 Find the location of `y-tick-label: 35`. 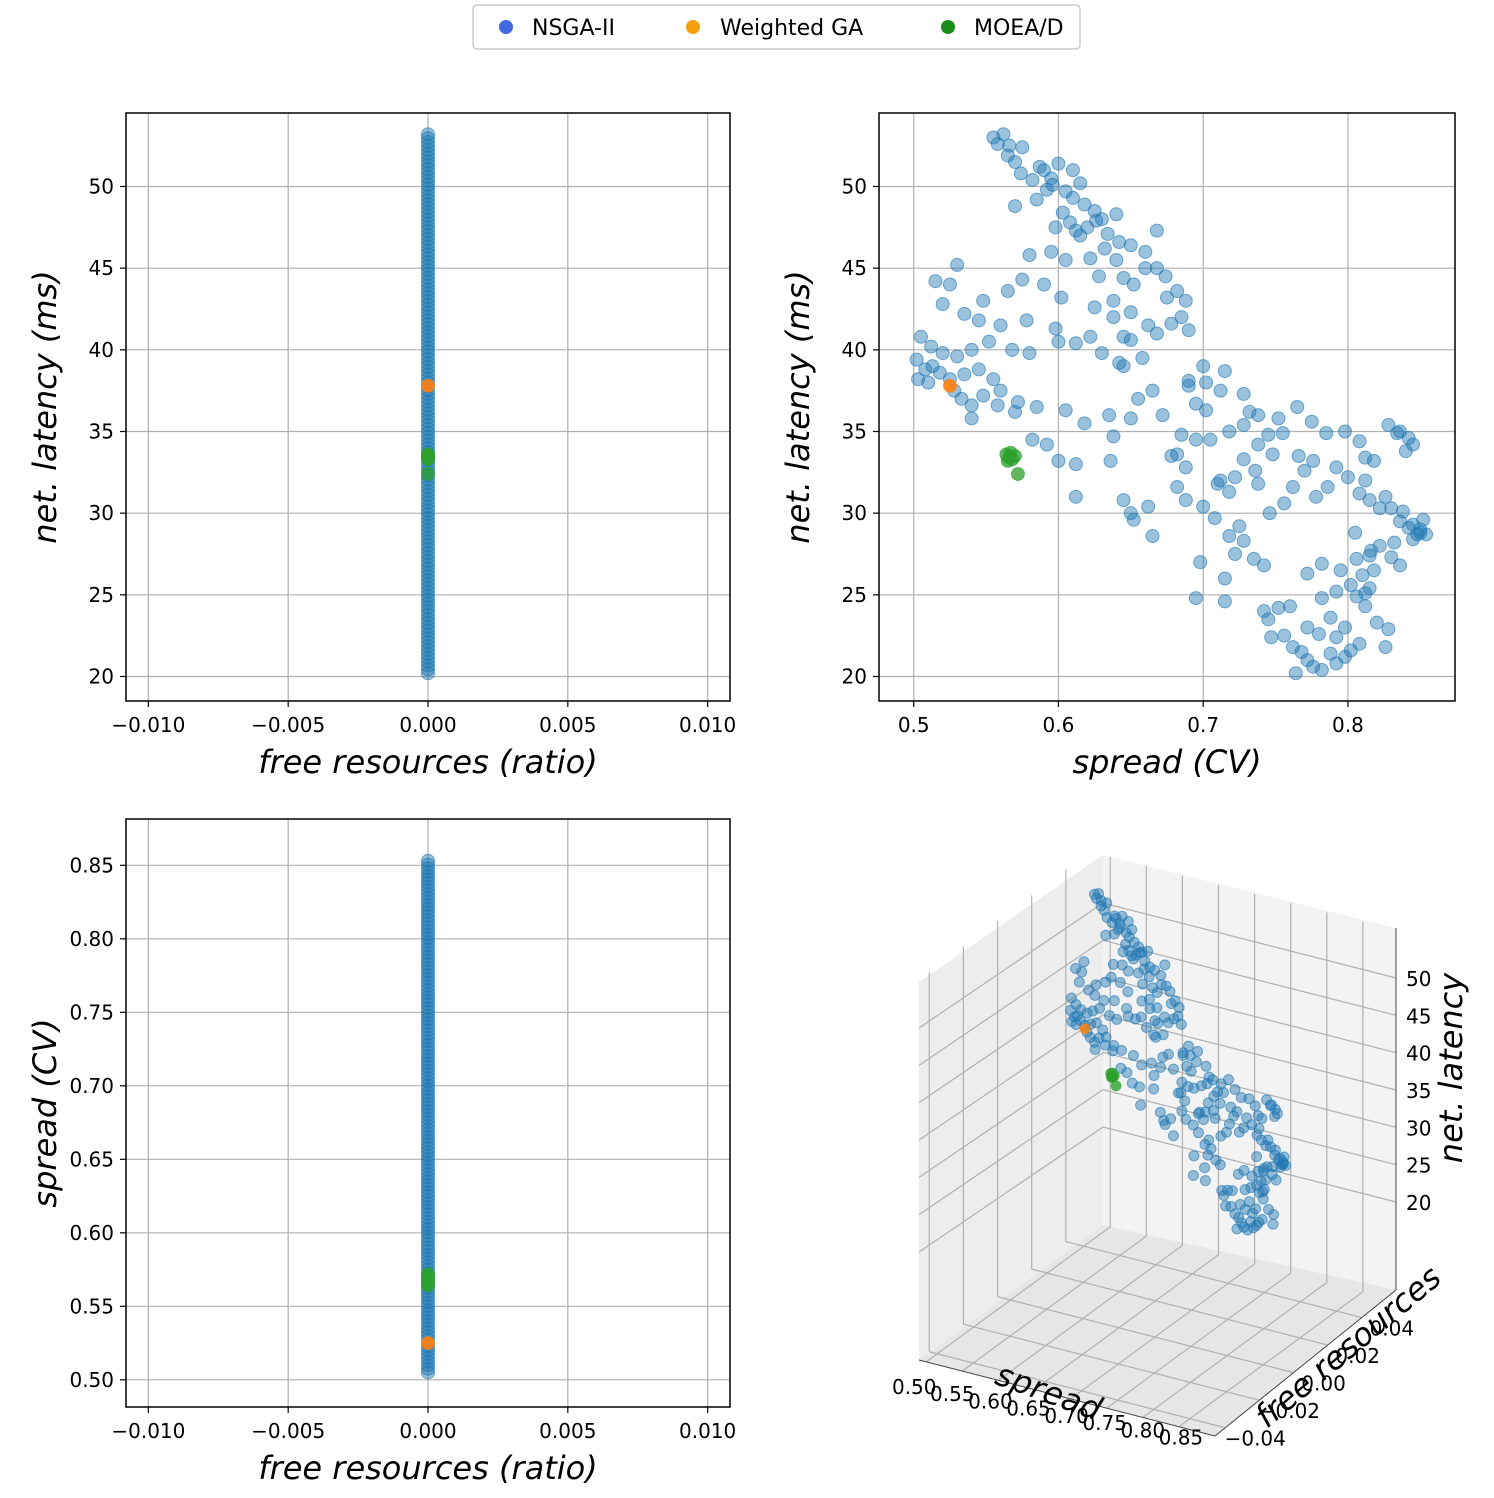

y-tick-label: 35 is located at coordinates (101, 432).